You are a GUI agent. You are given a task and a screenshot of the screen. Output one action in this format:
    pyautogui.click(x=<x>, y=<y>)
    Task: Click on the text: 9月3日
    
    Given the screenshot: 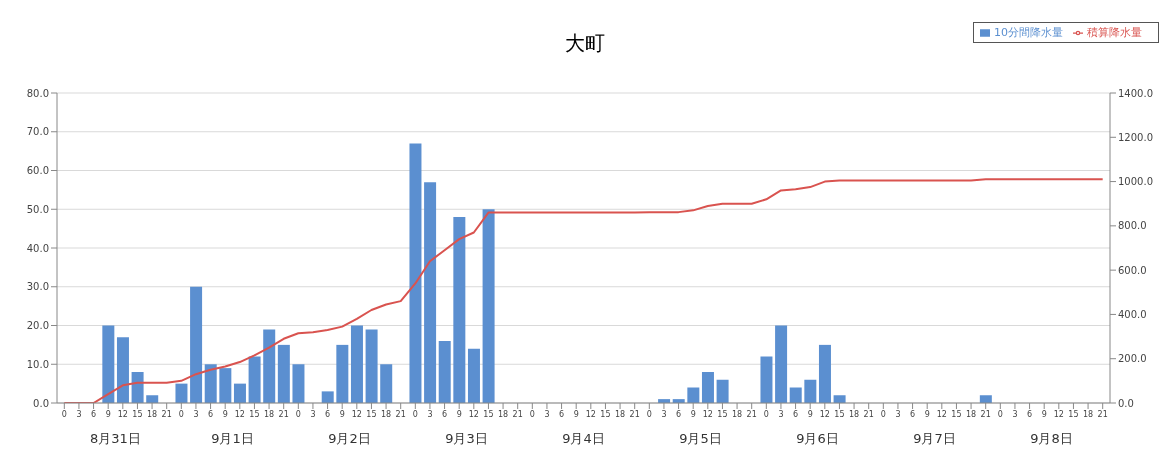 What is the action you would take?
    pyautogui.click(x=466, y=439)
    